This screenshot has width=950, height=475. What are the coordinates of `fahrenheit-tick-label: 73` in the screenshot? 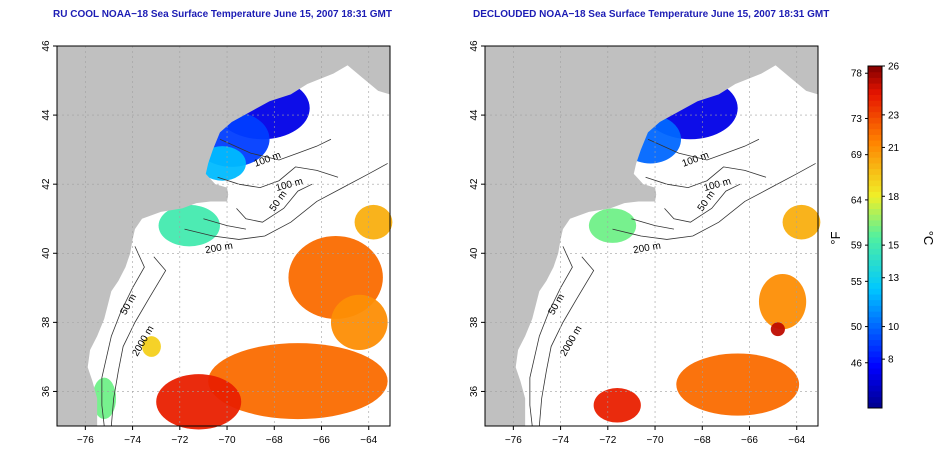 It's located at (857, 119).